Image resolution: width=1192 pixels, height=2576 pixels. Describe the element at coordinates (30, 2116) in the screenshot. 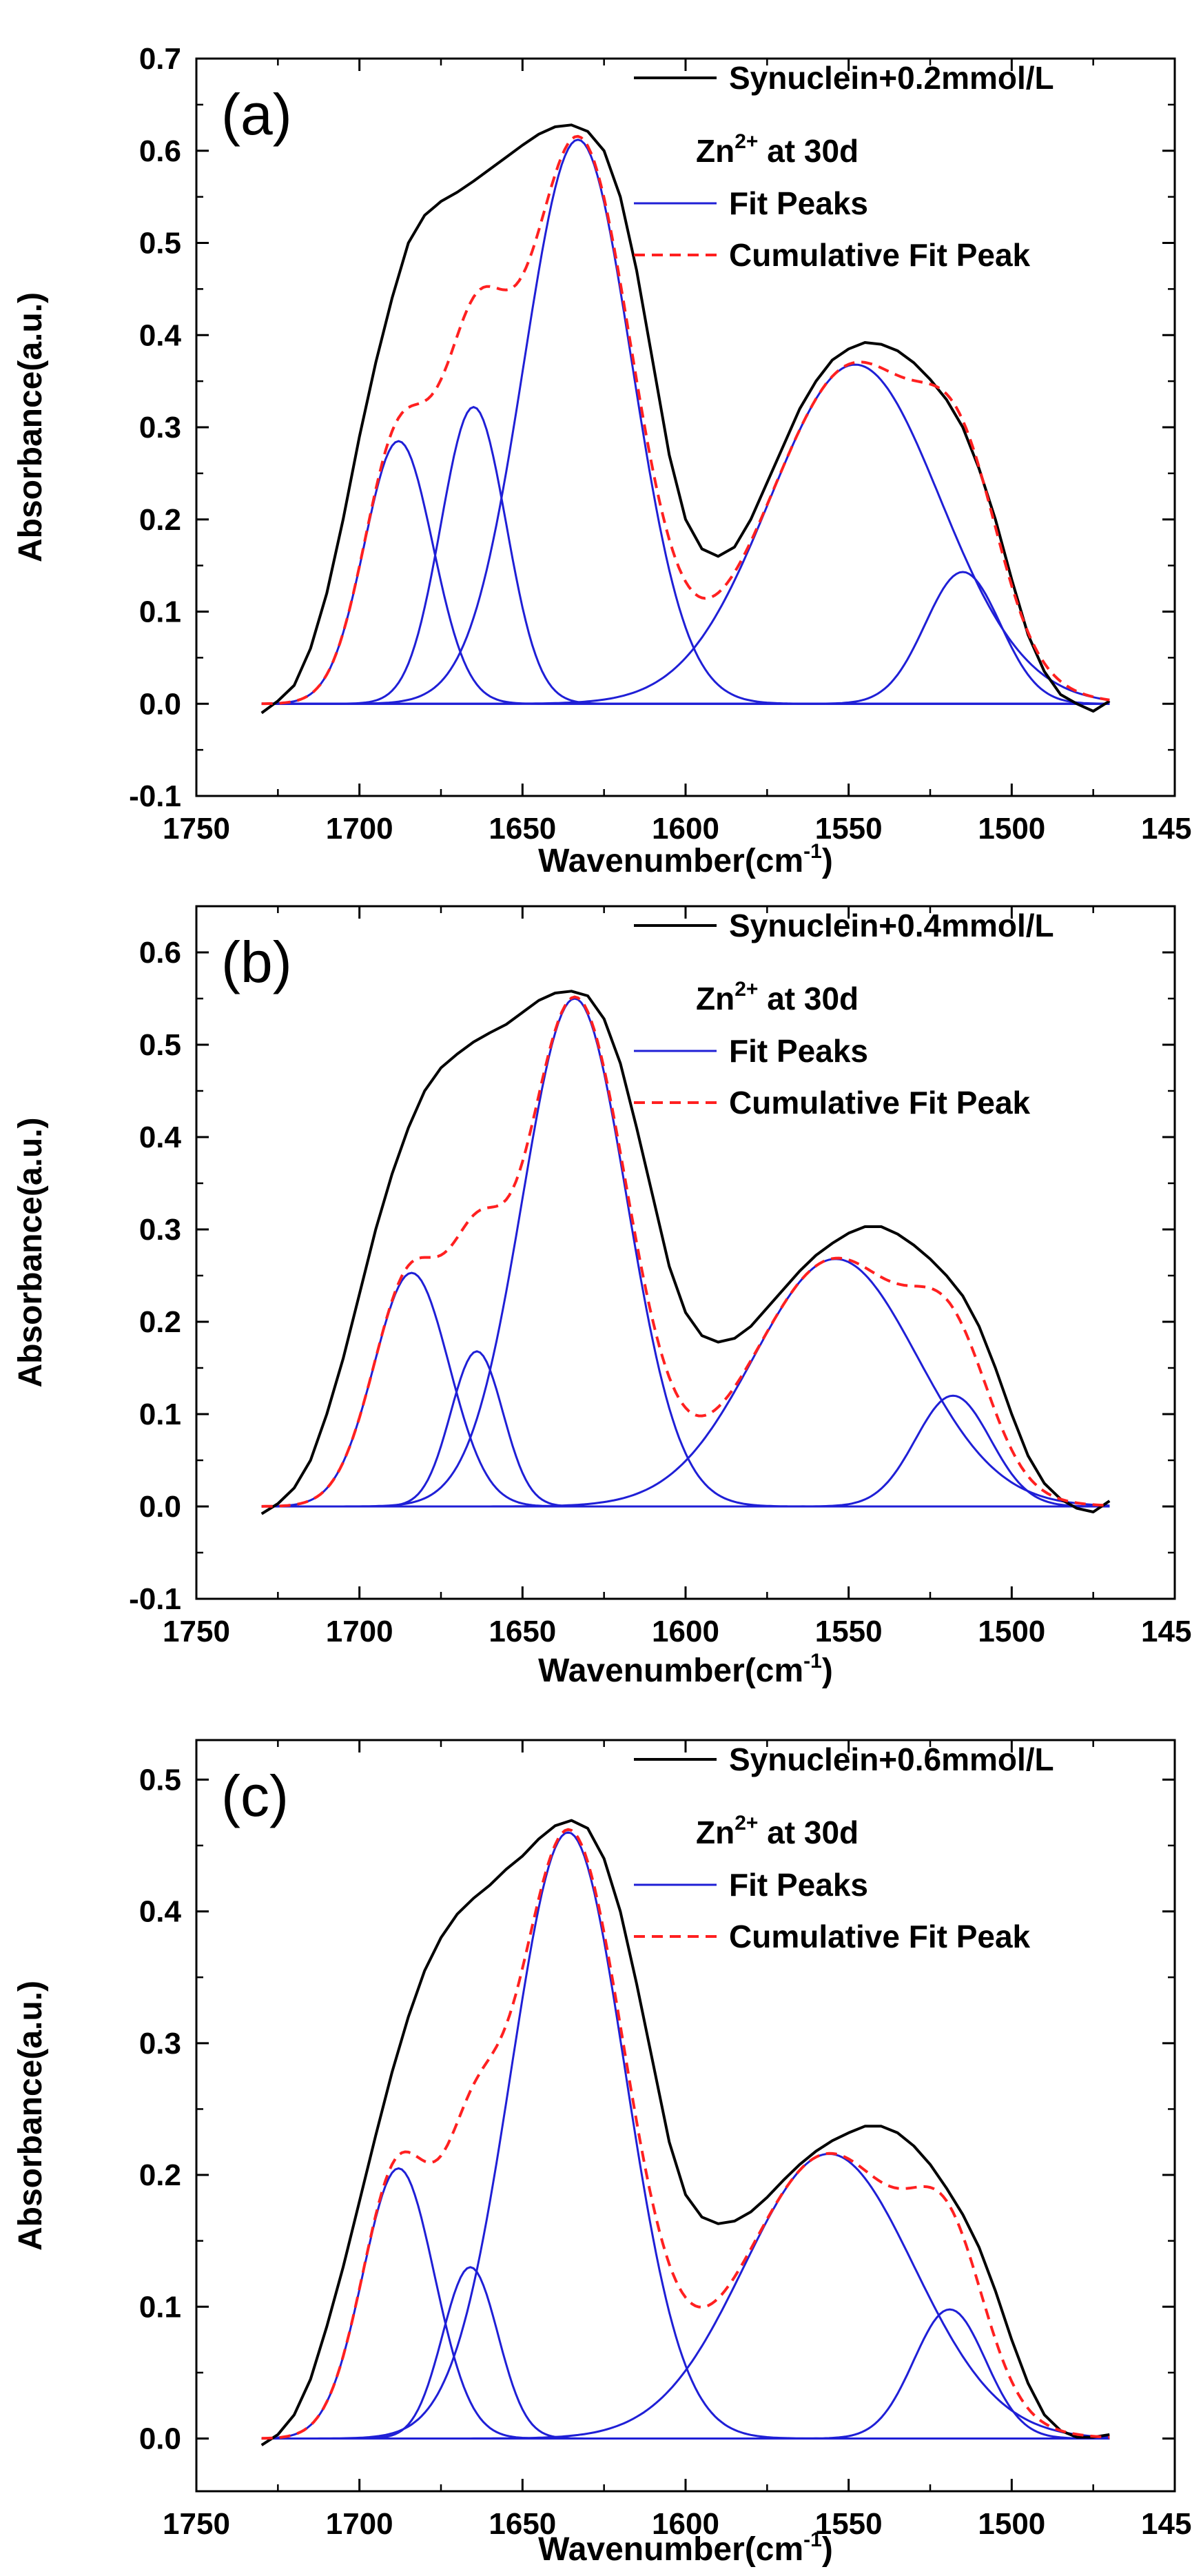

I see `panel-c-y-axis-title: Absorbance(a.u.)` at that location.